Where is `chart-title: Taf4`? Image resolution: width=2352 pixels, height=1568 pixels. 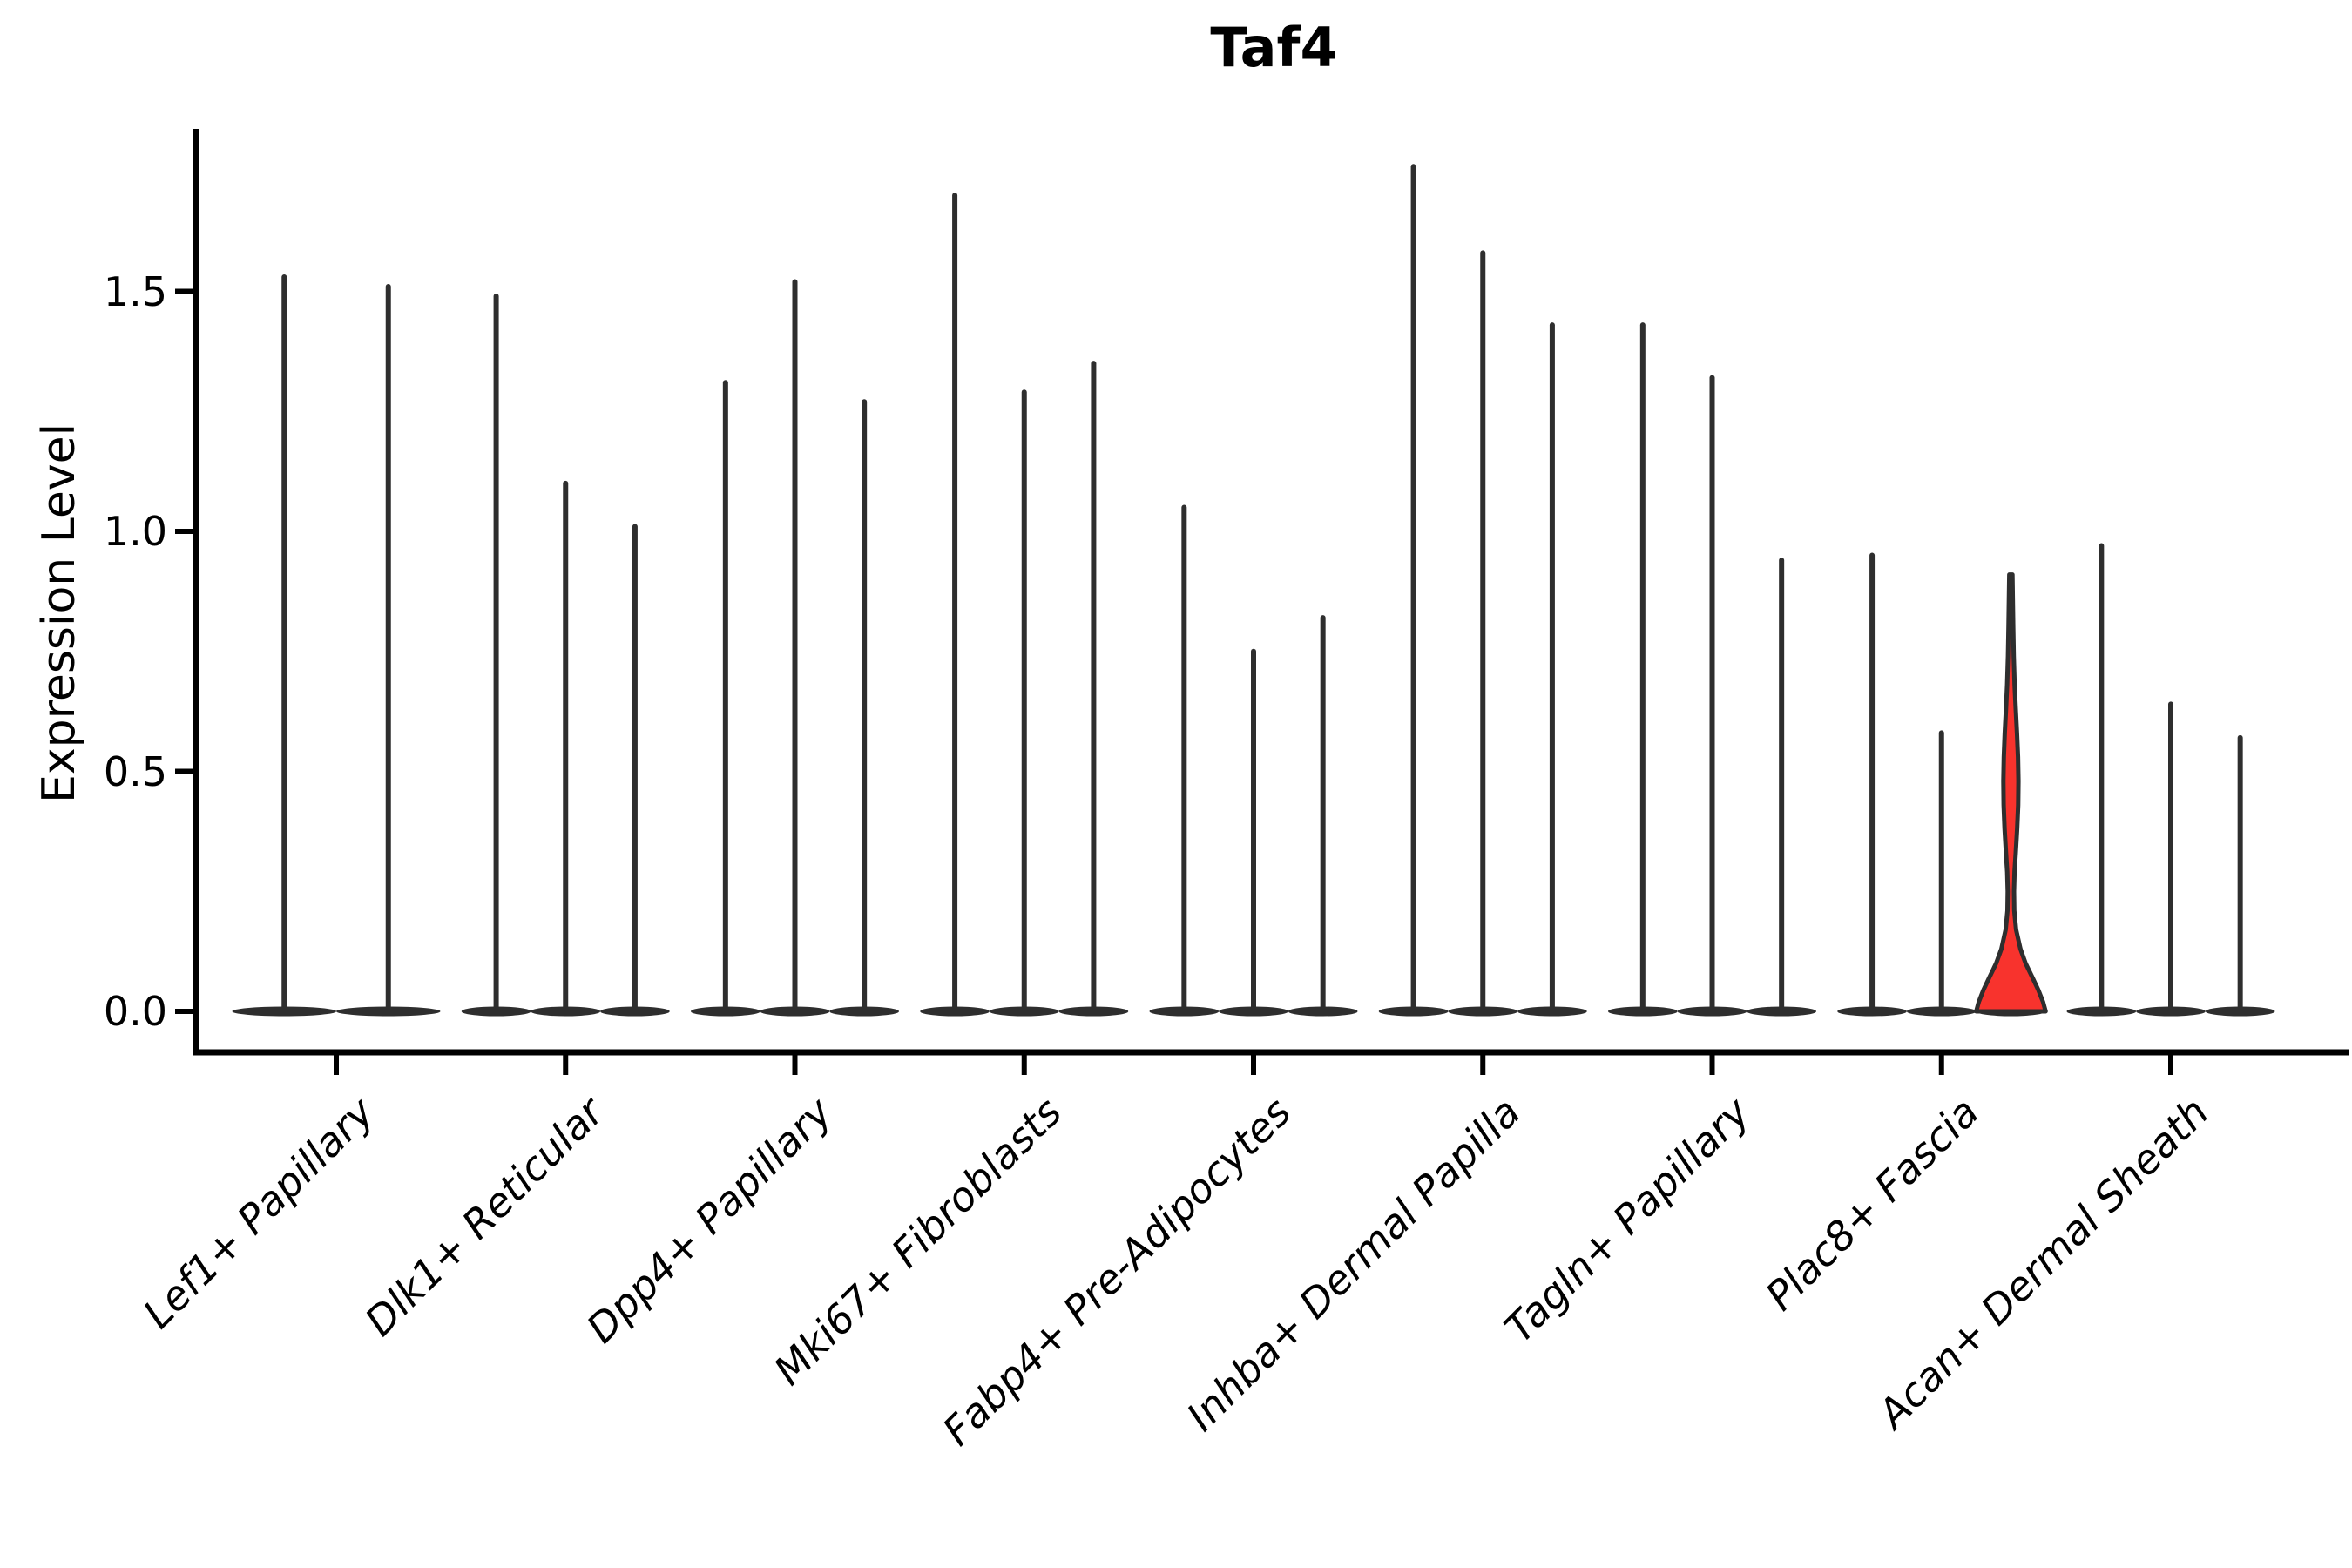
chart-title: Taf4 is located at coordinates (1274, 48).